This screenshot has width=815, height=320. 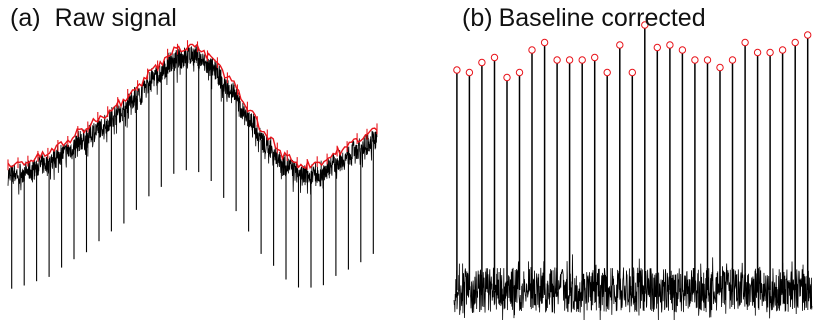 What do you see at coordinates (477, 18) in the screenshot?
I see `panel-b-label: (b)` at bounding box center [477, 18].